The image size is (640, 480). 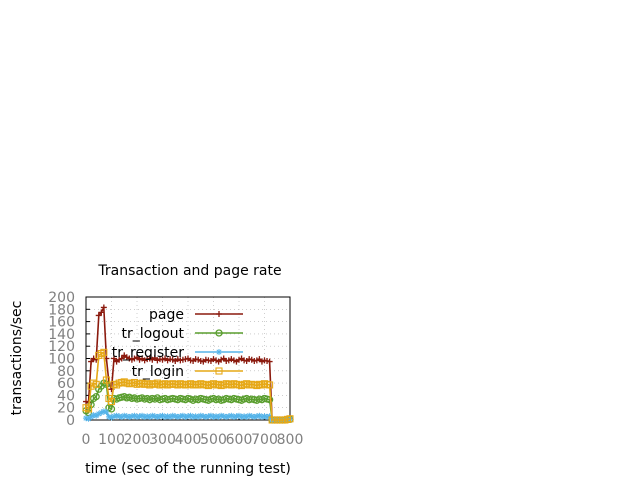 What do you see at coordinates (66, 372) in the screenshot?
I see `y-tick-label: 80` at bounding box center [66, 372].